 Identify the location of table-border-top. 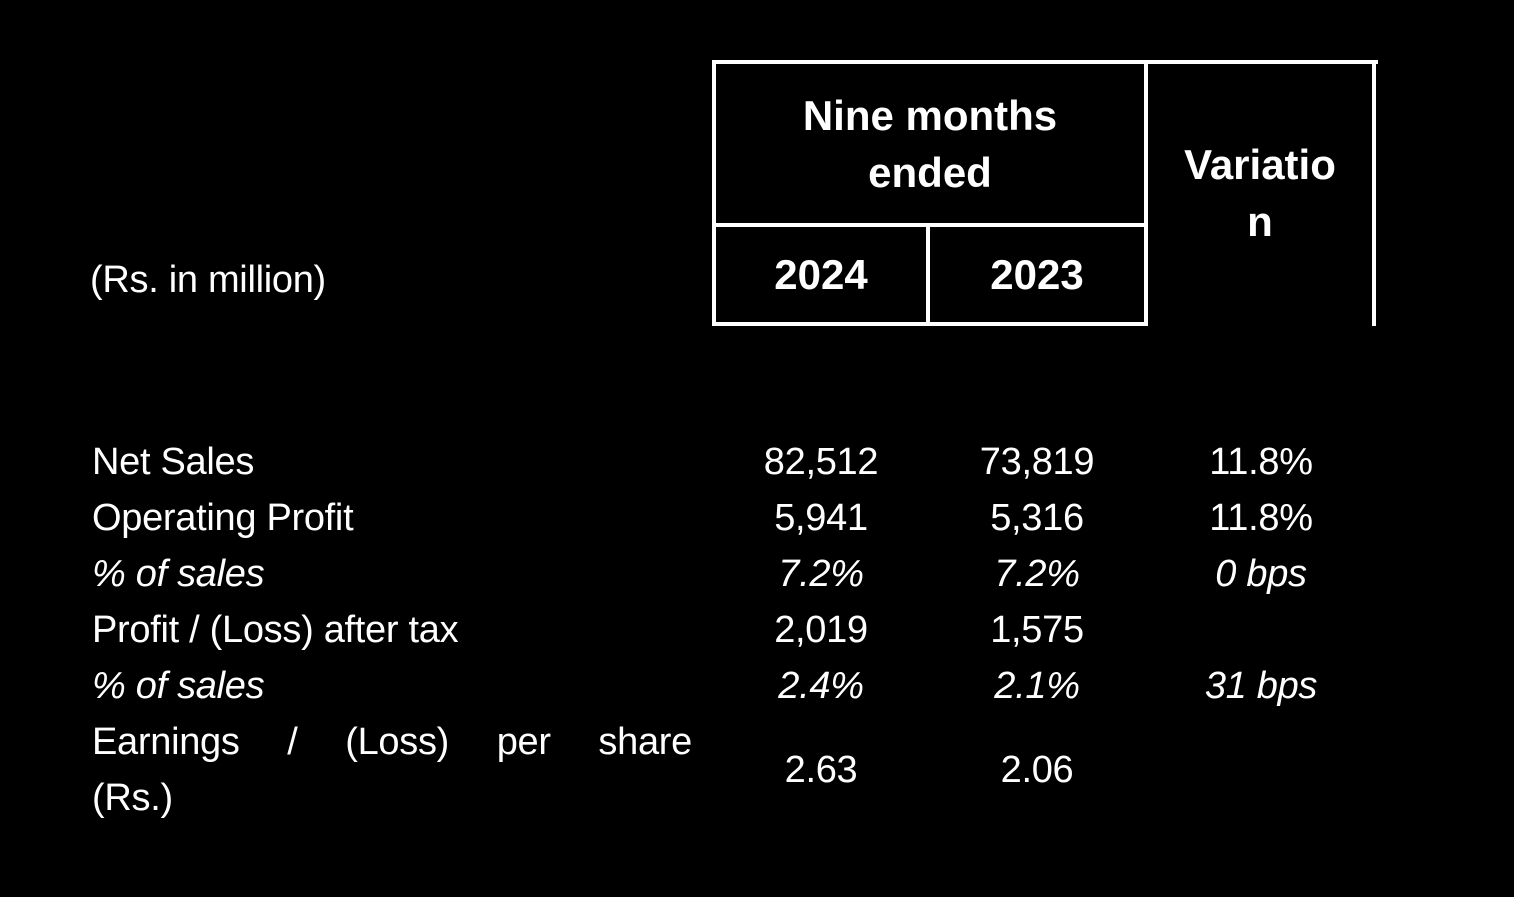
(1045, 62).